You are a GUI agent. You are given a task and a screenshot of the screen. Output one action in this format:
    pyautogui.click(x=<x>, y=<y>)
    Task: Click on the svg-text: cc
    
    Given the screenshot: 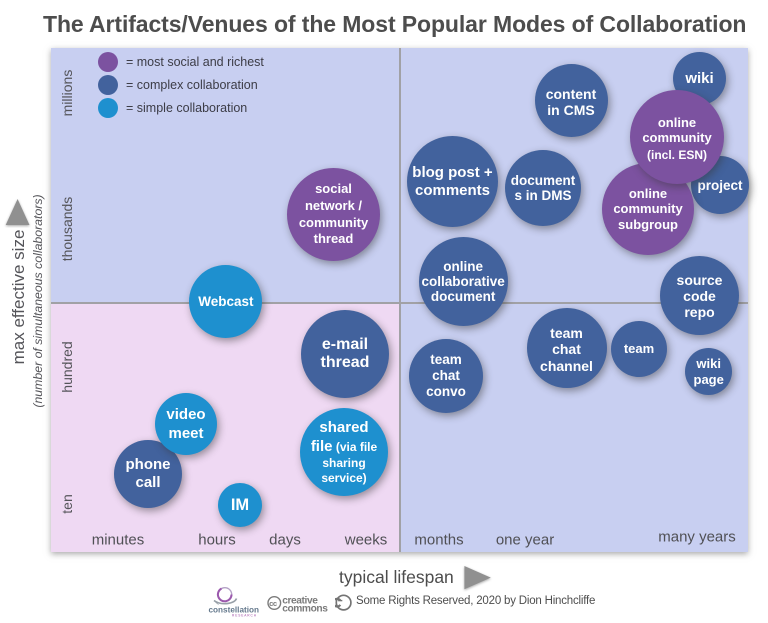 What is the action you would take?
    pyautogui.click(x=273, y=603)
    